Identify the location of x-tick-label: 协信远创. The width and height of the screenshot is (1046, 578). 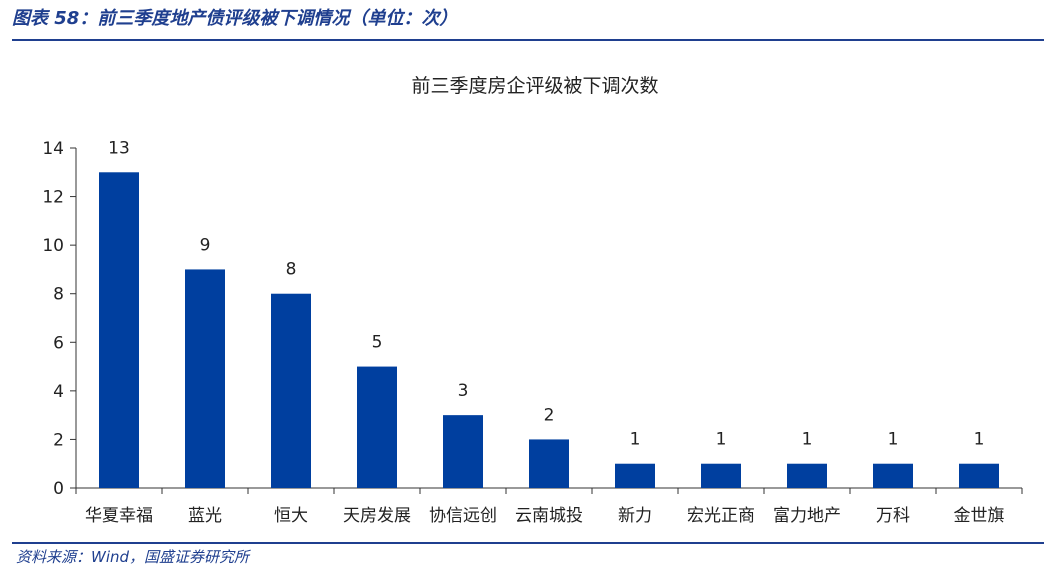
(463, 516).